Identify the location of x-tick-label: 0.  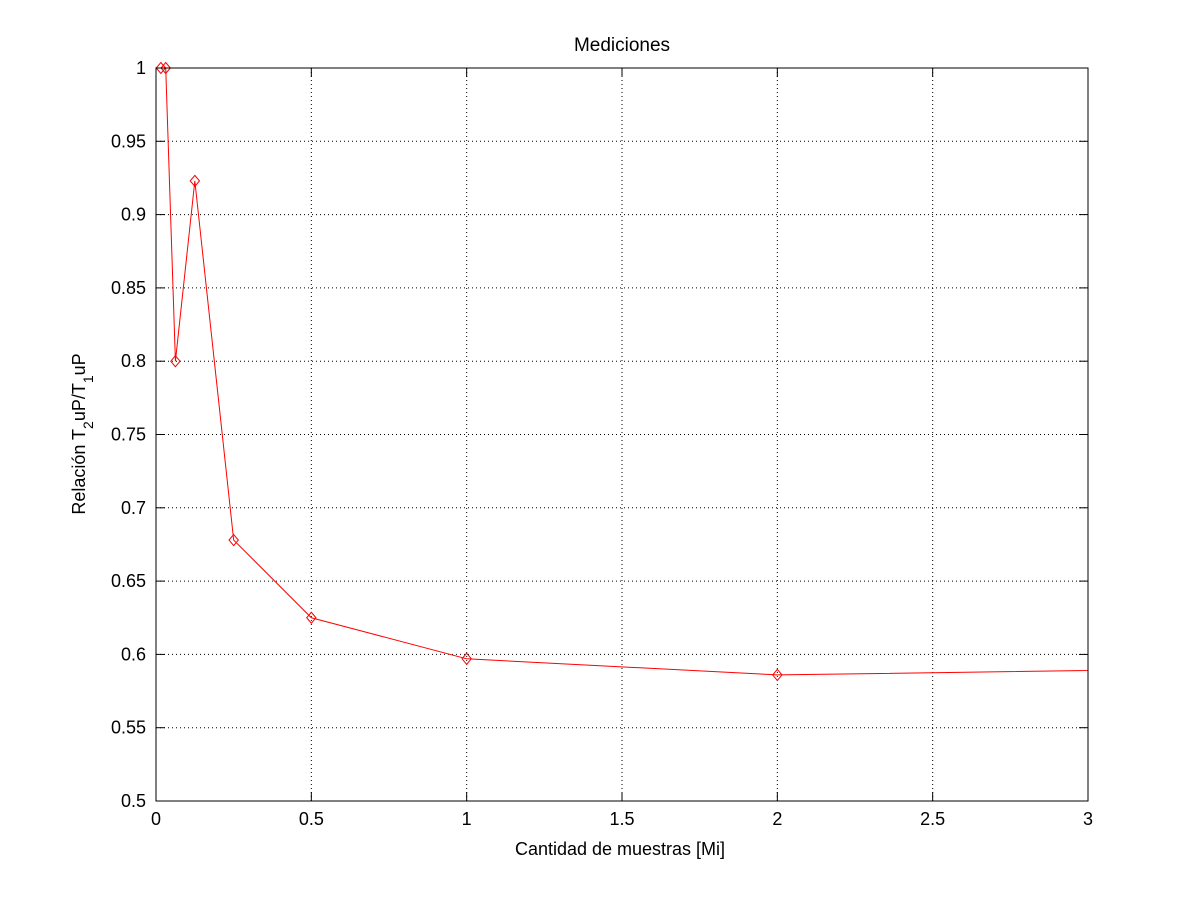
(156, 819).